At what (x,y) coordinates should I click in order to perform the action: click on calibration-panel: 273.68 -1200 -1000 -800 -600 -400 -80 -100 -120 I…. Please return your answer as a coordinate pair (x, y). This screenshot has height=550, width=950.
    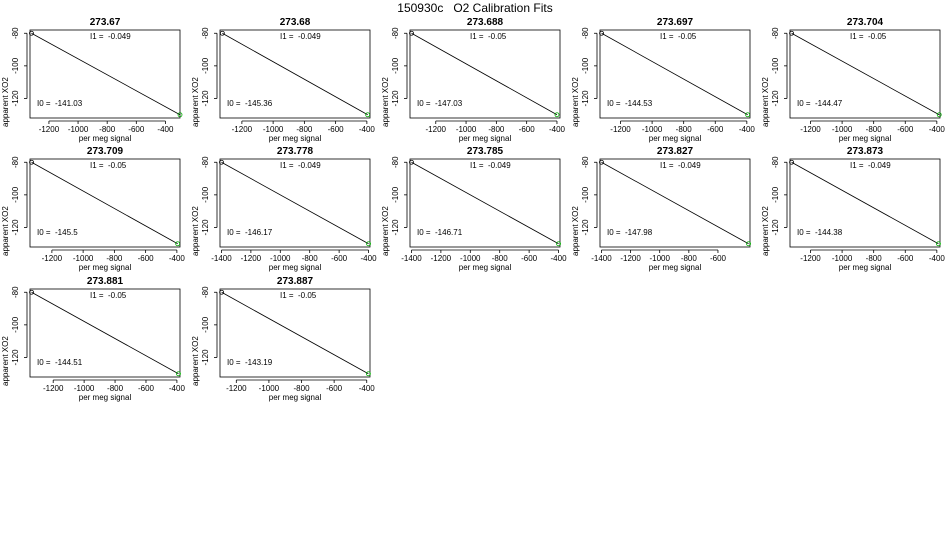
    Looking at the image, I should click on (282, 80).